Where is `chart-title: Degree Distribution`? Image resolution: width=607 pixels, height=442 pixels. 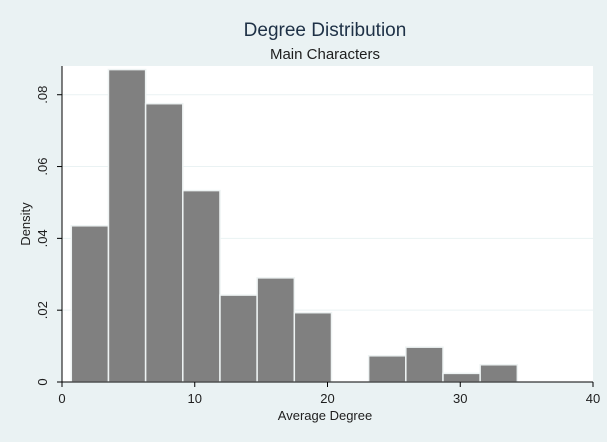 chart-title: Degree Distribution is located at coordinates (325, 30).